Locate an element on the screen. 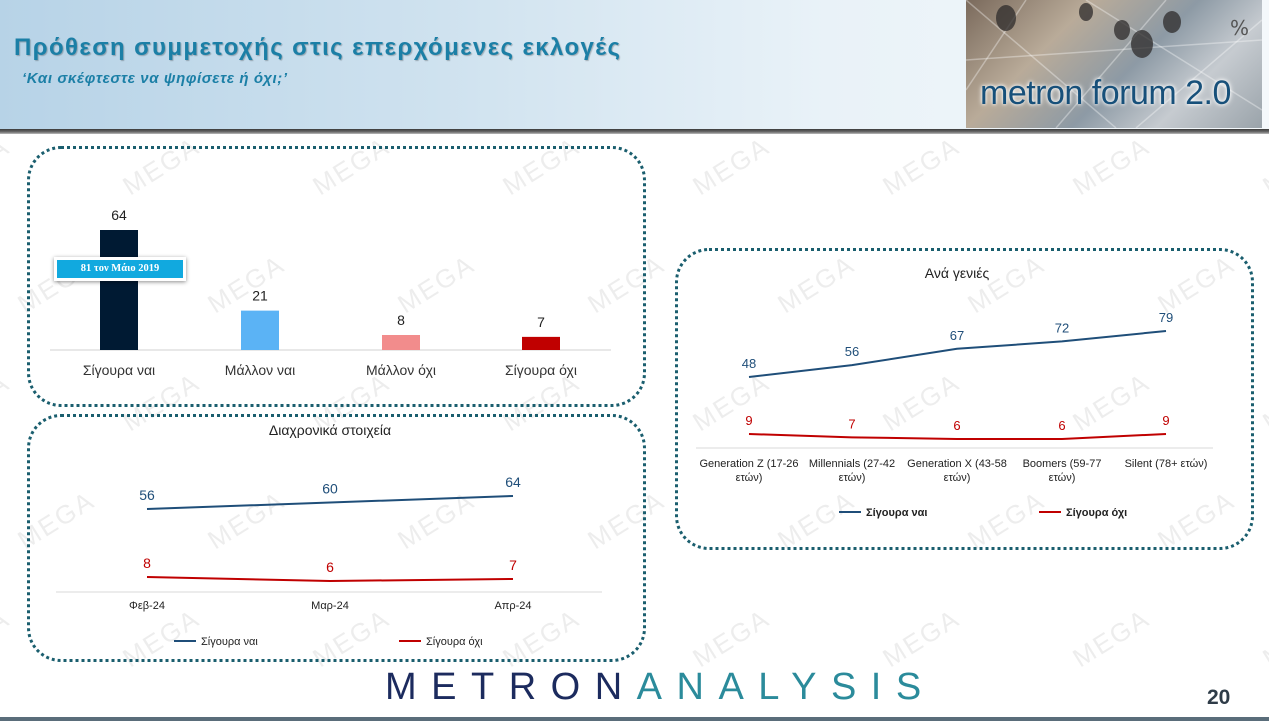 Image resolution: width=1269 pixels, height=721 pixels. callout-text: 81 τον Μάιο 2019 is located at coordinates (120, 269).